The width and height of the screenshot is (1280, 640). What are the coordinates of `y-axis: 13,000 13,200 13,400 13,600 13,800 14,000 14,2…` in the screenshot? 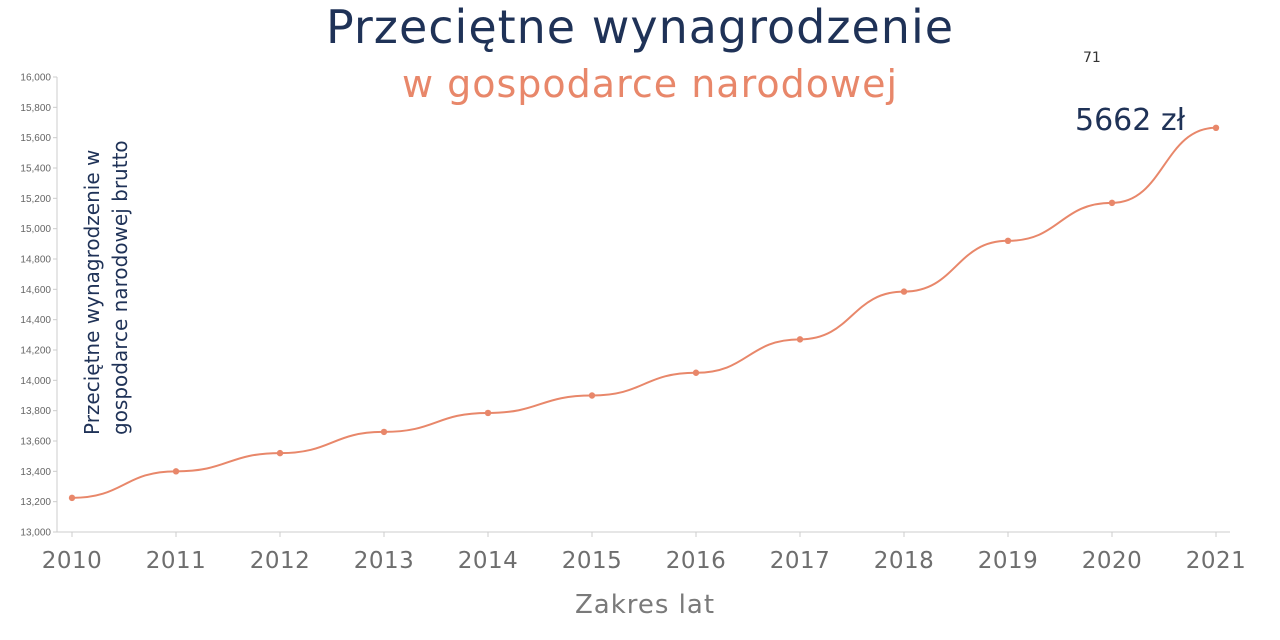 It's located at (39, 306).